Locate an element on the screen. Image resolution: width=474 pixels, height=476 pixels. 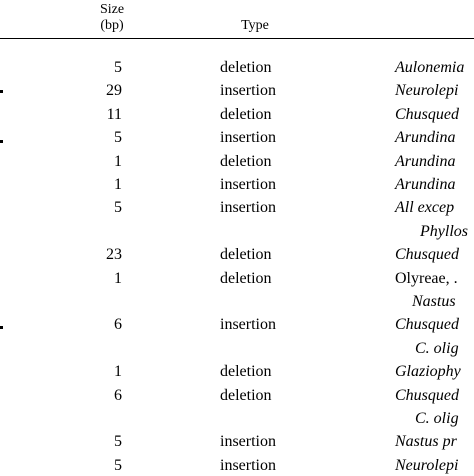
size-cell: 29 is located at coordinates (114, 90).